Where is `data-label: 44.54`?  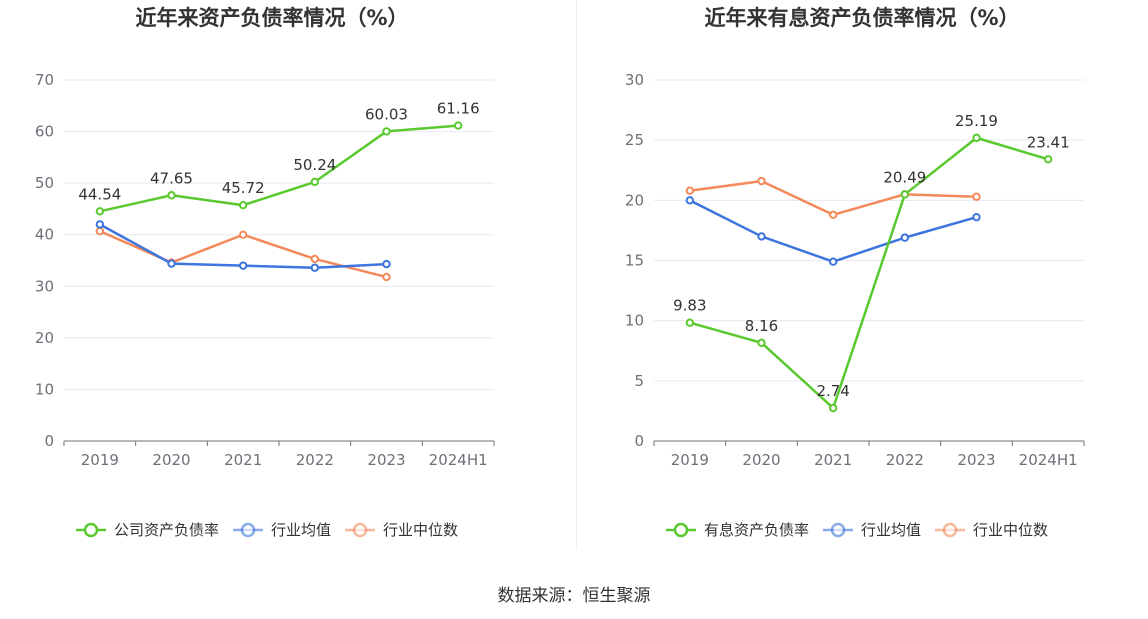 data-label: 44.54 is located at coordinates (99, 194).